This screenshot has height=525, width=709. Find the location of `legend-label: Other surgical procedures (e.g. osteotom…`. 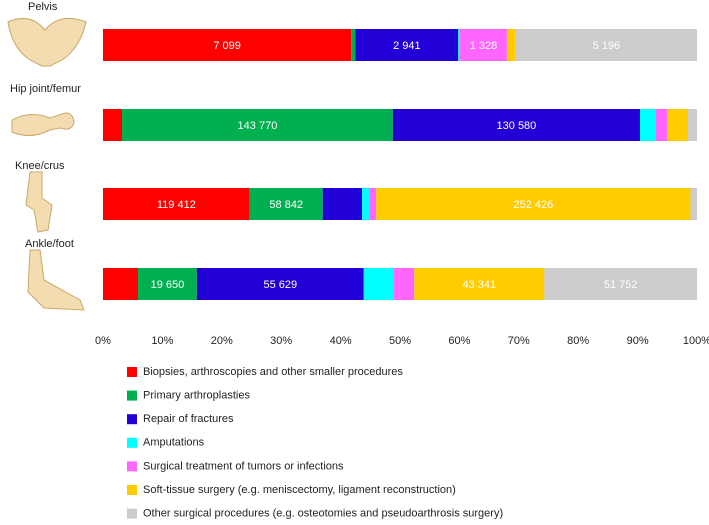

legend-label: Other surgical procedures (e.g. osteotom… is located at coordinates (323, 514).